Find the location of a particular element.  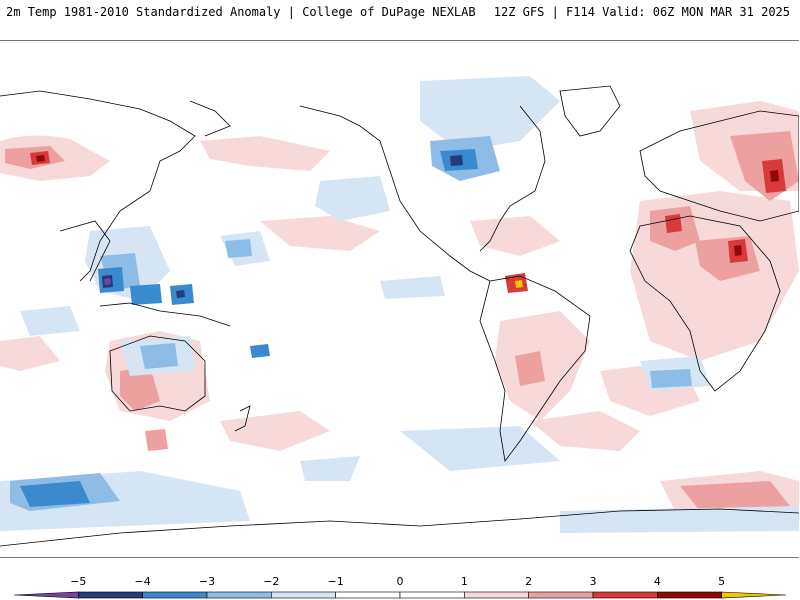

coastline-europe is located at coordinates (719, 166).